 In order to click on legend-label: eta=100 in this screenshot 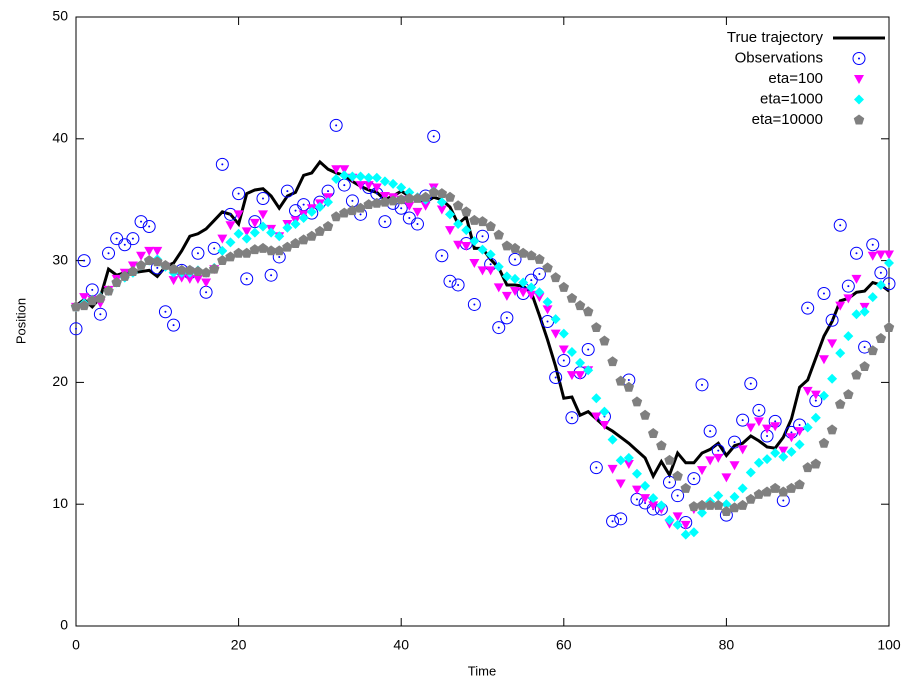, I will do `click(795, 78)`.